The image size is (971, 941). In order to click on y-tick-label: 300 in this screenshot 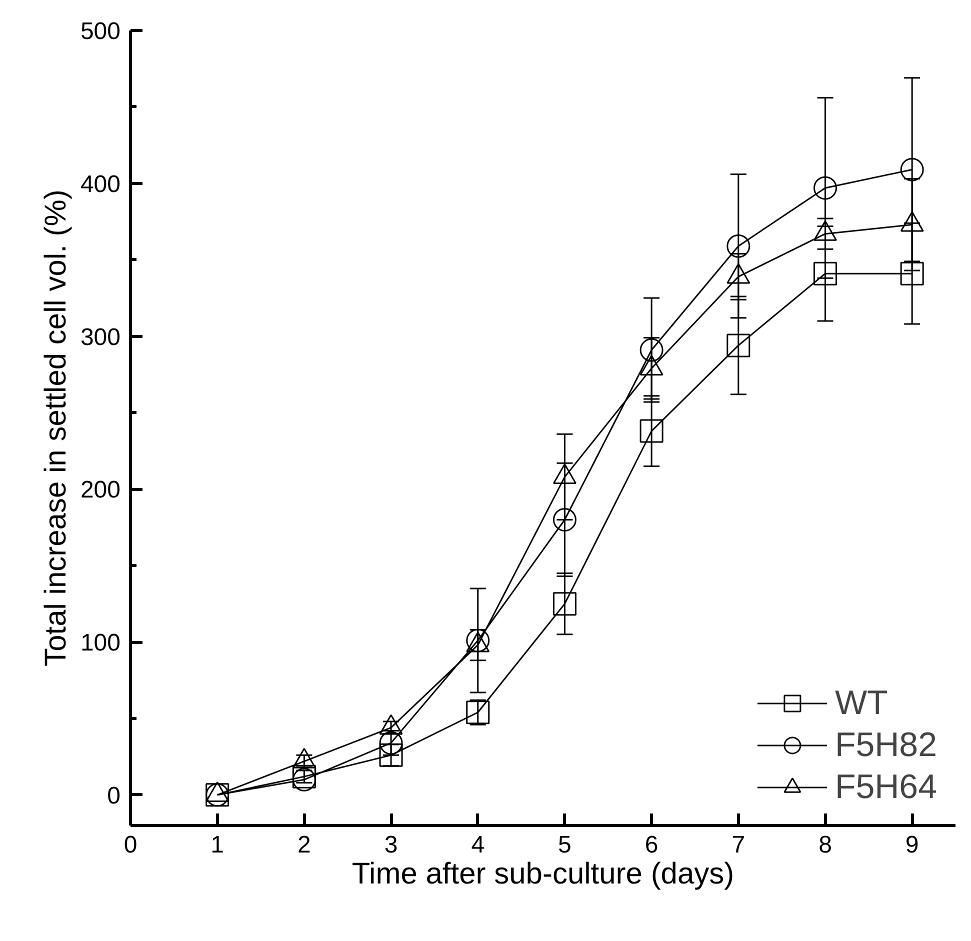, I will do `click(100, 337)`.